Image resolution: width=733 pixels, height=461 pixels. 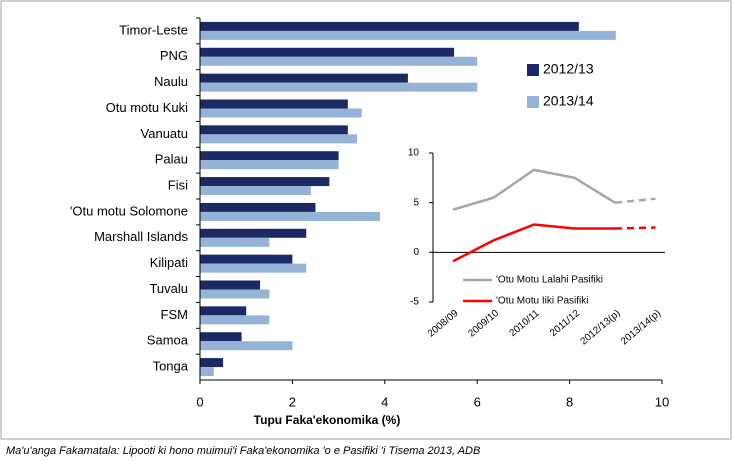 What do you see at coordinates (414, 302) in the screenshot?
I see `y-tick-label: -5` at bounding box center [414, 302].